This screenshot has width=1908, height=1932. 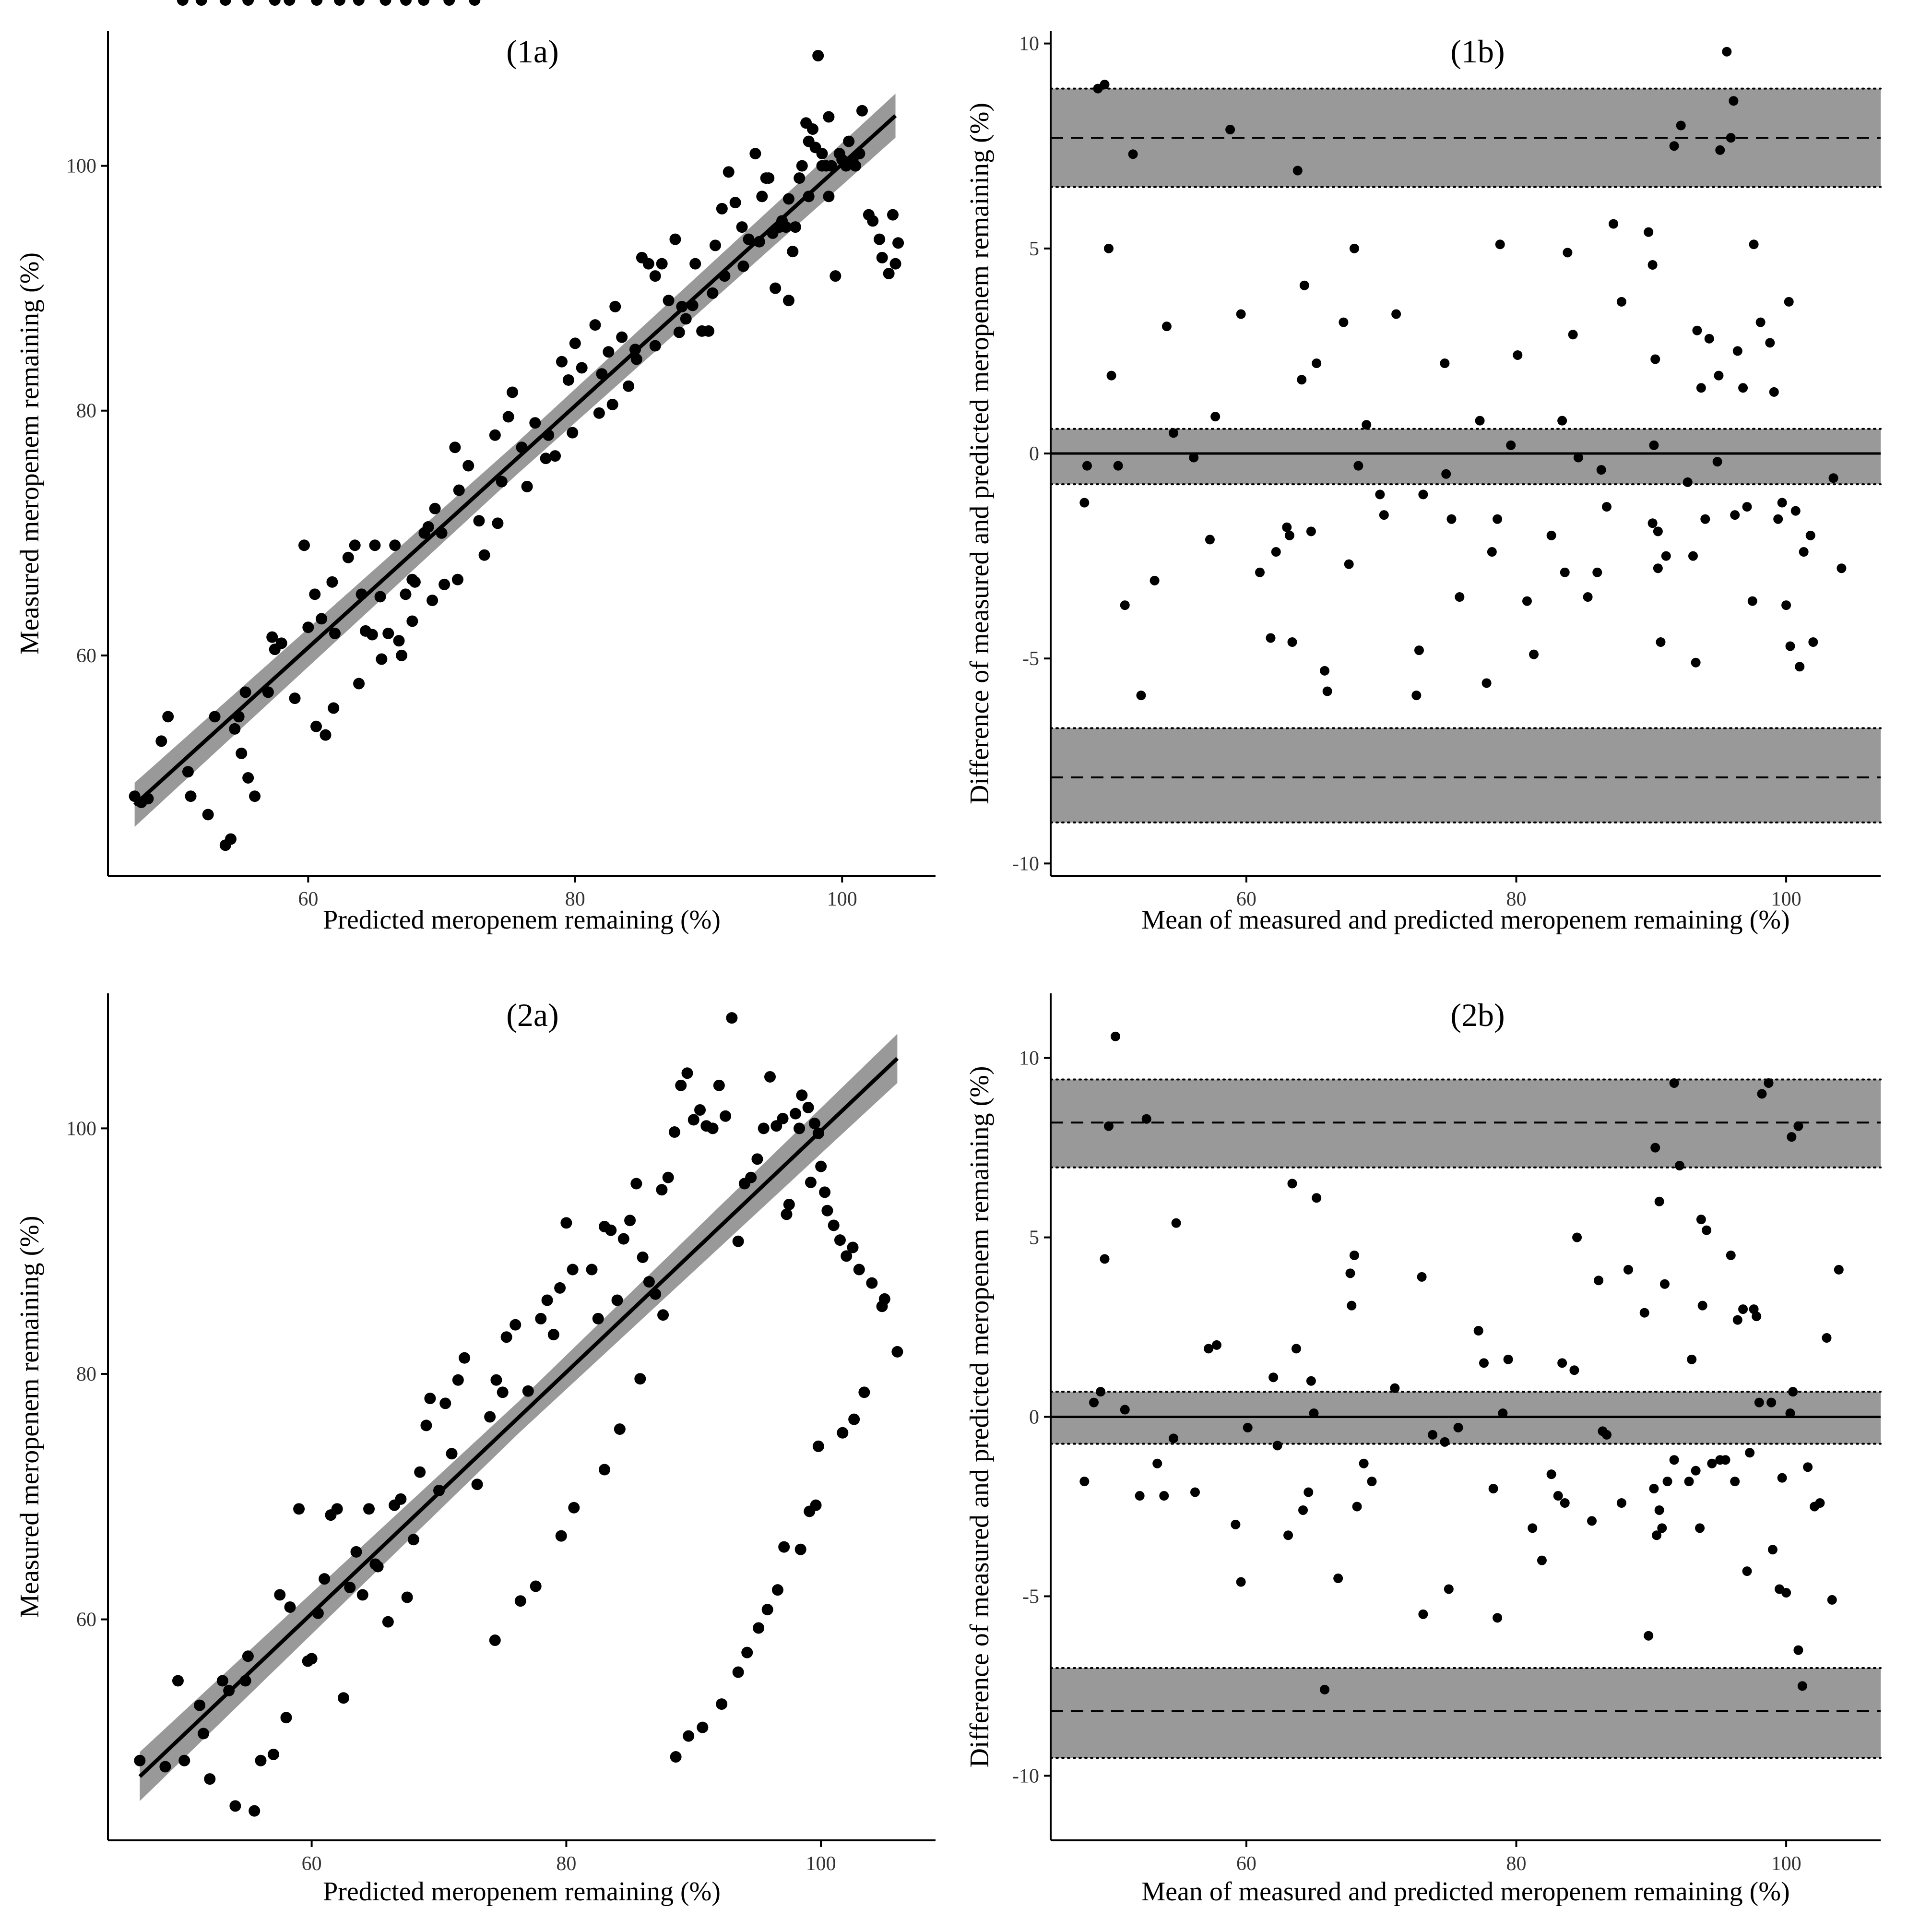 What do you see at coordinates (518, 1417) in the screenshot?
I see `regression-line` at bounding box center [518, 1417].